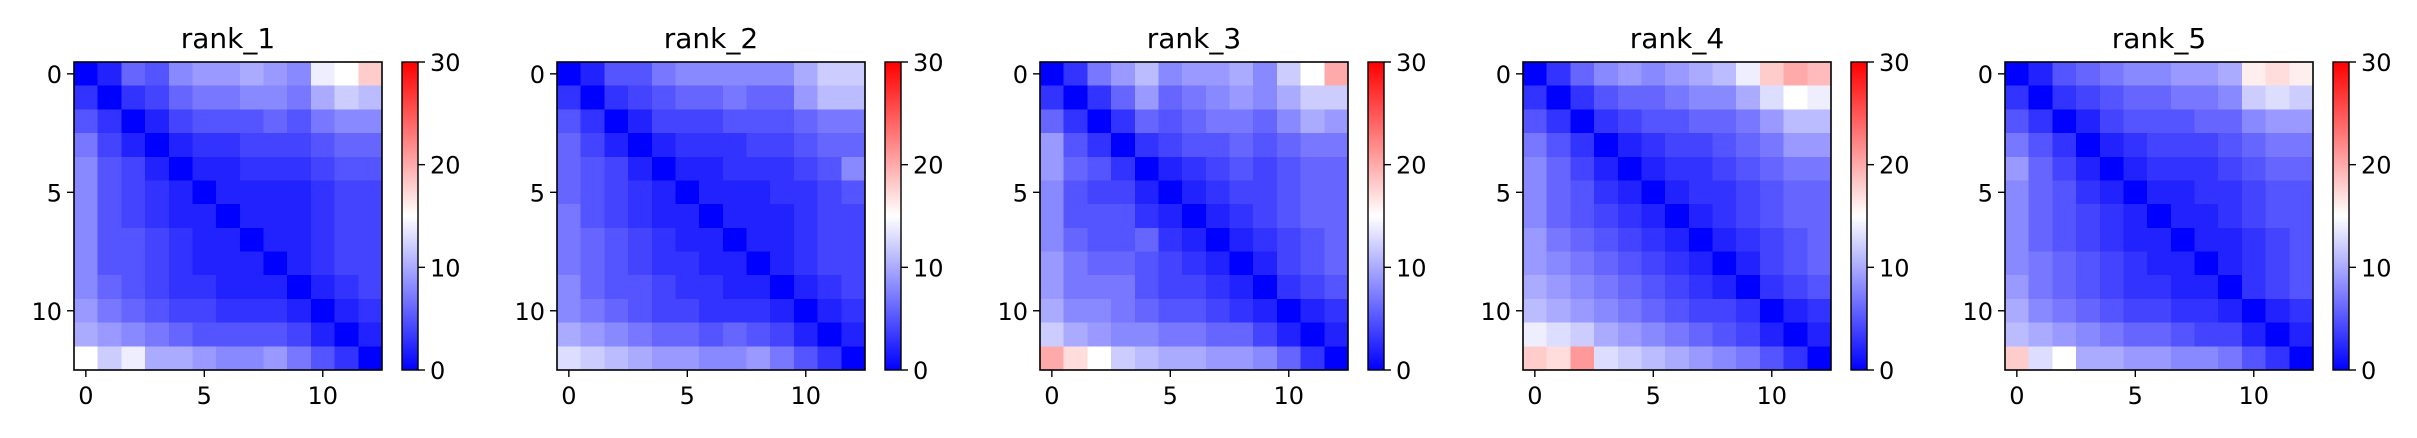 This screenshot has width=2417, height=438. I want to click on y-tick-label: 10, so click(529, 312).